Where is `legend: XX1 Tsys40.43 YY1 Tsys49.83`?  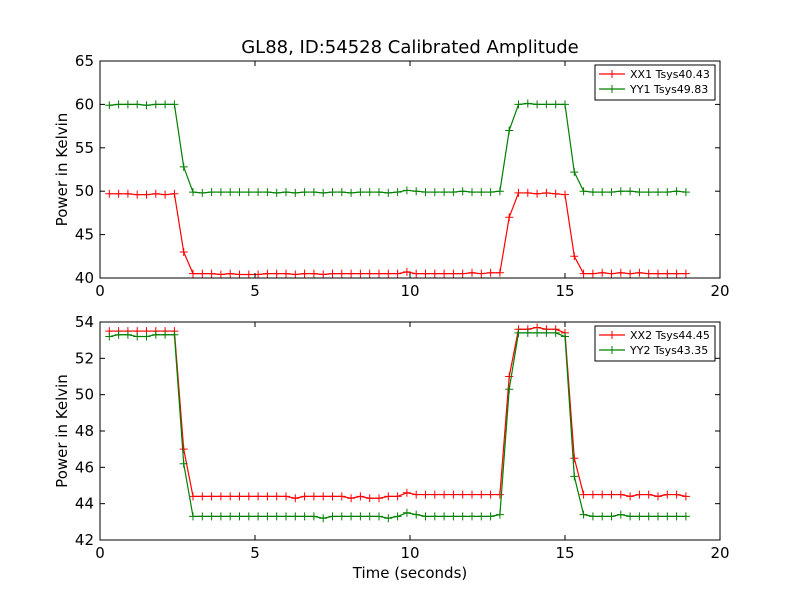
legend: XX1 Tsys40.43 YY1 Tsys49.83 is located at coordinates (655, 82).